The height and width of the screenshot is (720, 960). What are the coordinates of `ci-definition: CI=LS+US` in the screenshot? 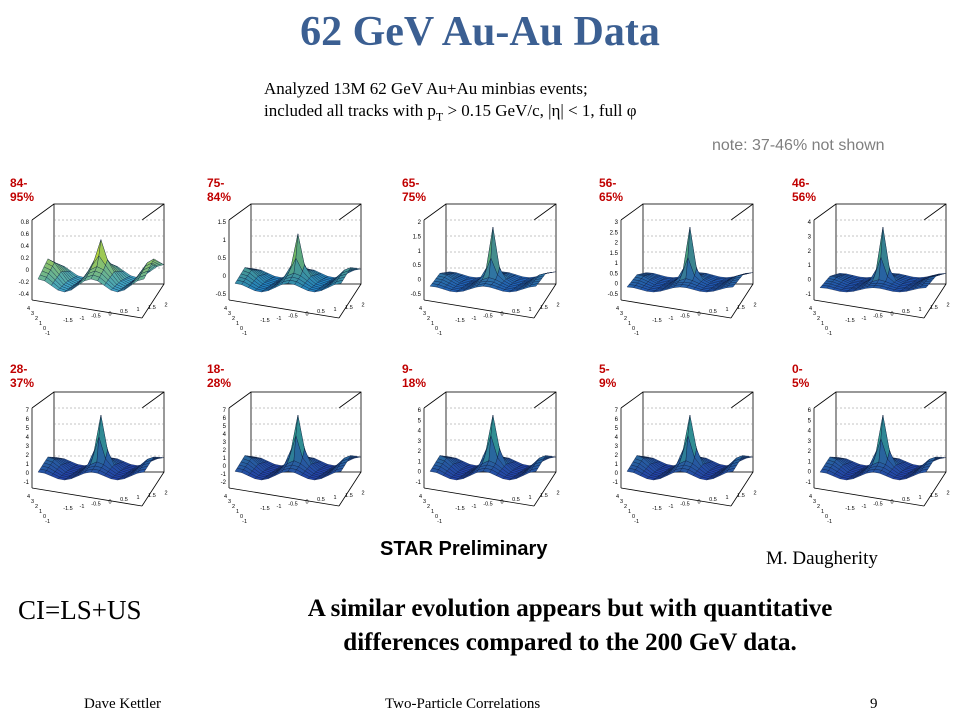 It's located at (80, 610).